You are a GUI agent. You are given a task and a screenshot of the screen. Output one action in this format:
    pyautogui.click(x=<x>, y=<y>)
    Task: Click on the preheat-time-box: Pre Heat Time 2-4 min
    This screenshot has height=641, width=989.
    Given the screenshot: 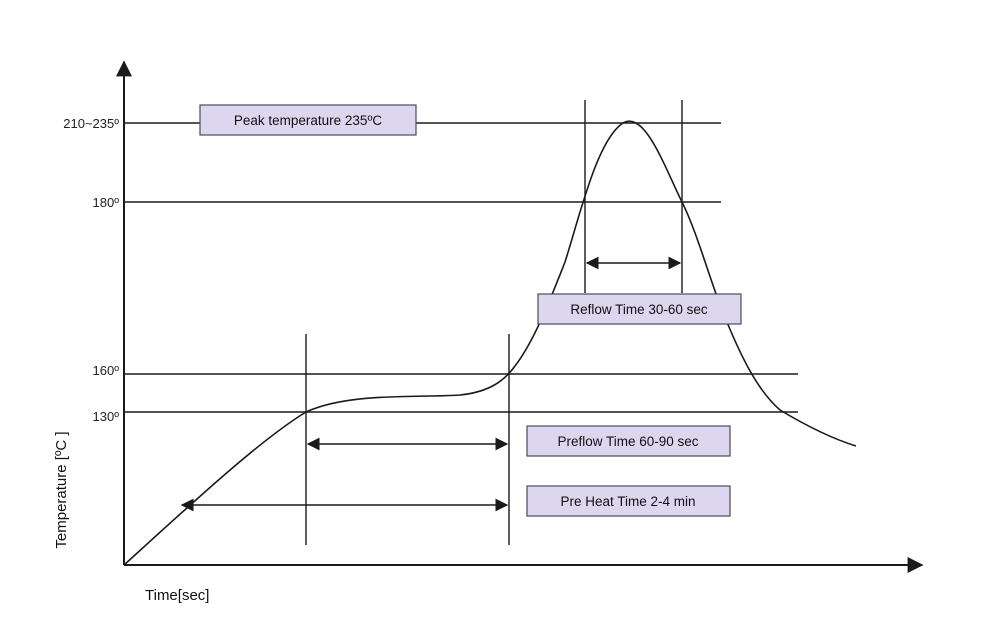 What is the action you would take?
    pyautogui.click(x=628, y=501)
    